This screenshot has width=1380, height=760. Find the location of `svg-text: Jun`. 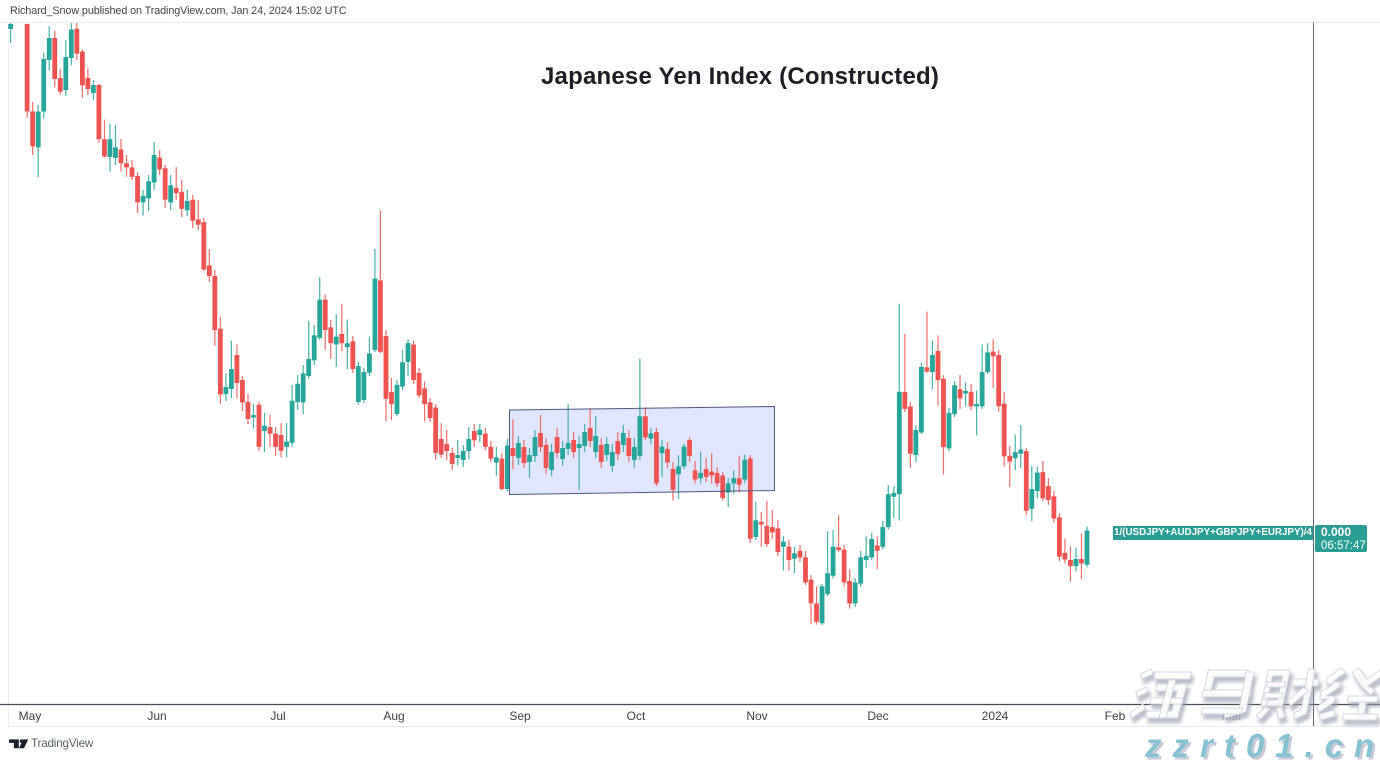

svg-text: Jun is located at coordinates (156, 716).